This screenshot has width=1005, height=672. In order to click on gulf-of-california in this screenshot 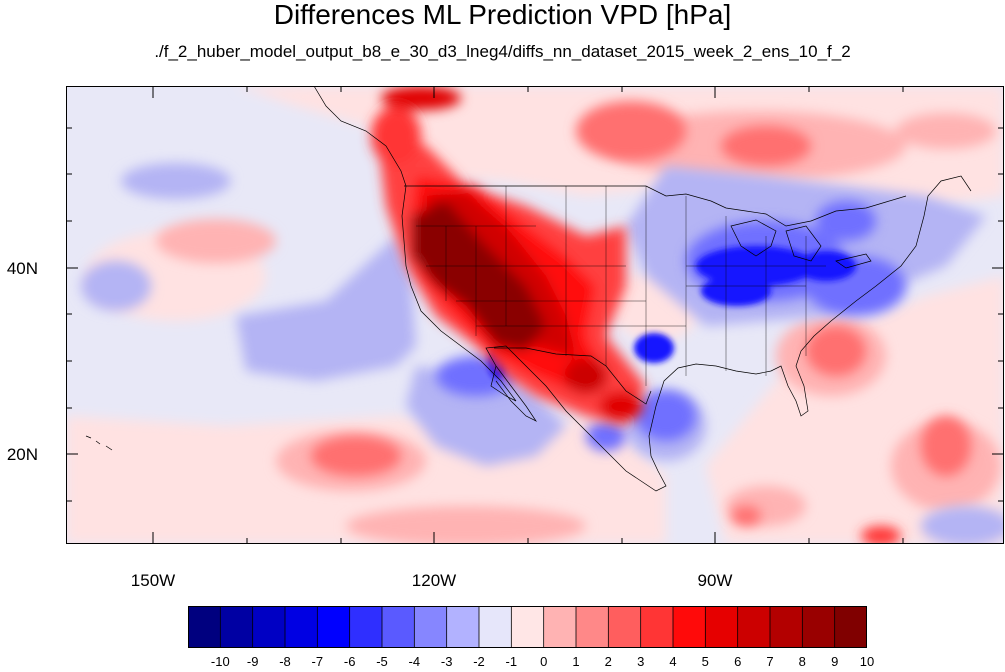, I will do `click(516, 393)`.